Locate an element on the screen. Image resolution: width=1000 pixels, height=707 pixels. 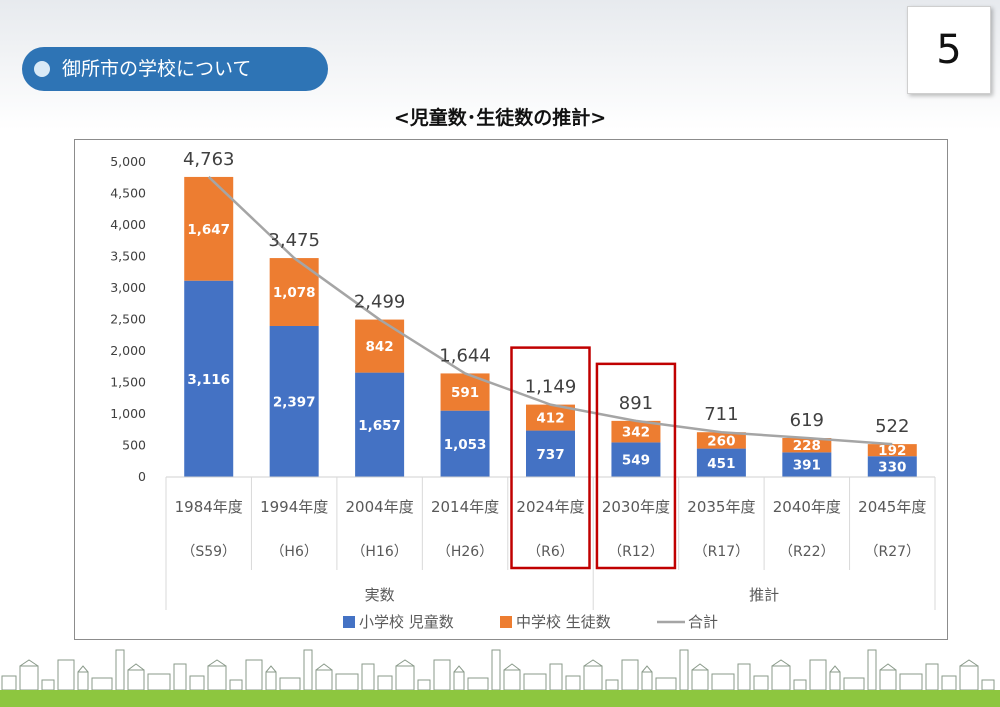
page-number-box: 5 is located at coordinates (949, 50).